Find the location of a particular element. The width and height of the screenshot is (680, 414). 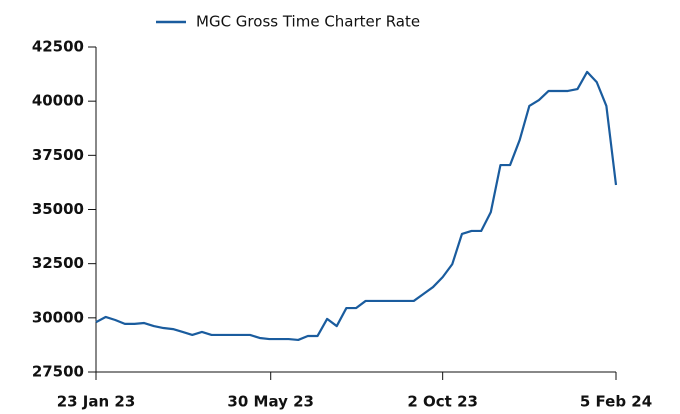

legend-label: MGC Gross Time Charter Rate is located at coordinates (308, 22).